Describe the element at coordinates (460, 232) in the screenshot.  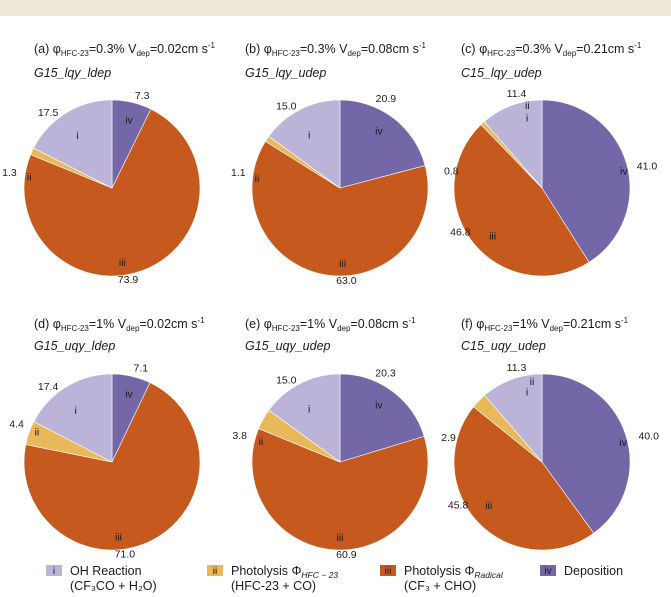
I see `slice-value-label: 46.8` at that location.